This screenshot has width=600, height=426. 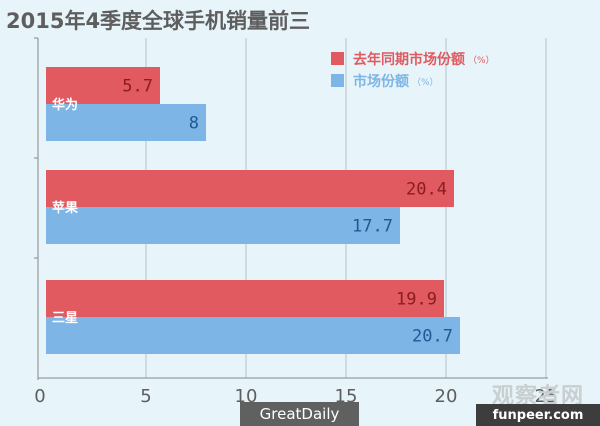 What do you see at coordinates (39, 396) in the screenshot?
I see `x-tick-label: 0` at bounding box center [39, 396].